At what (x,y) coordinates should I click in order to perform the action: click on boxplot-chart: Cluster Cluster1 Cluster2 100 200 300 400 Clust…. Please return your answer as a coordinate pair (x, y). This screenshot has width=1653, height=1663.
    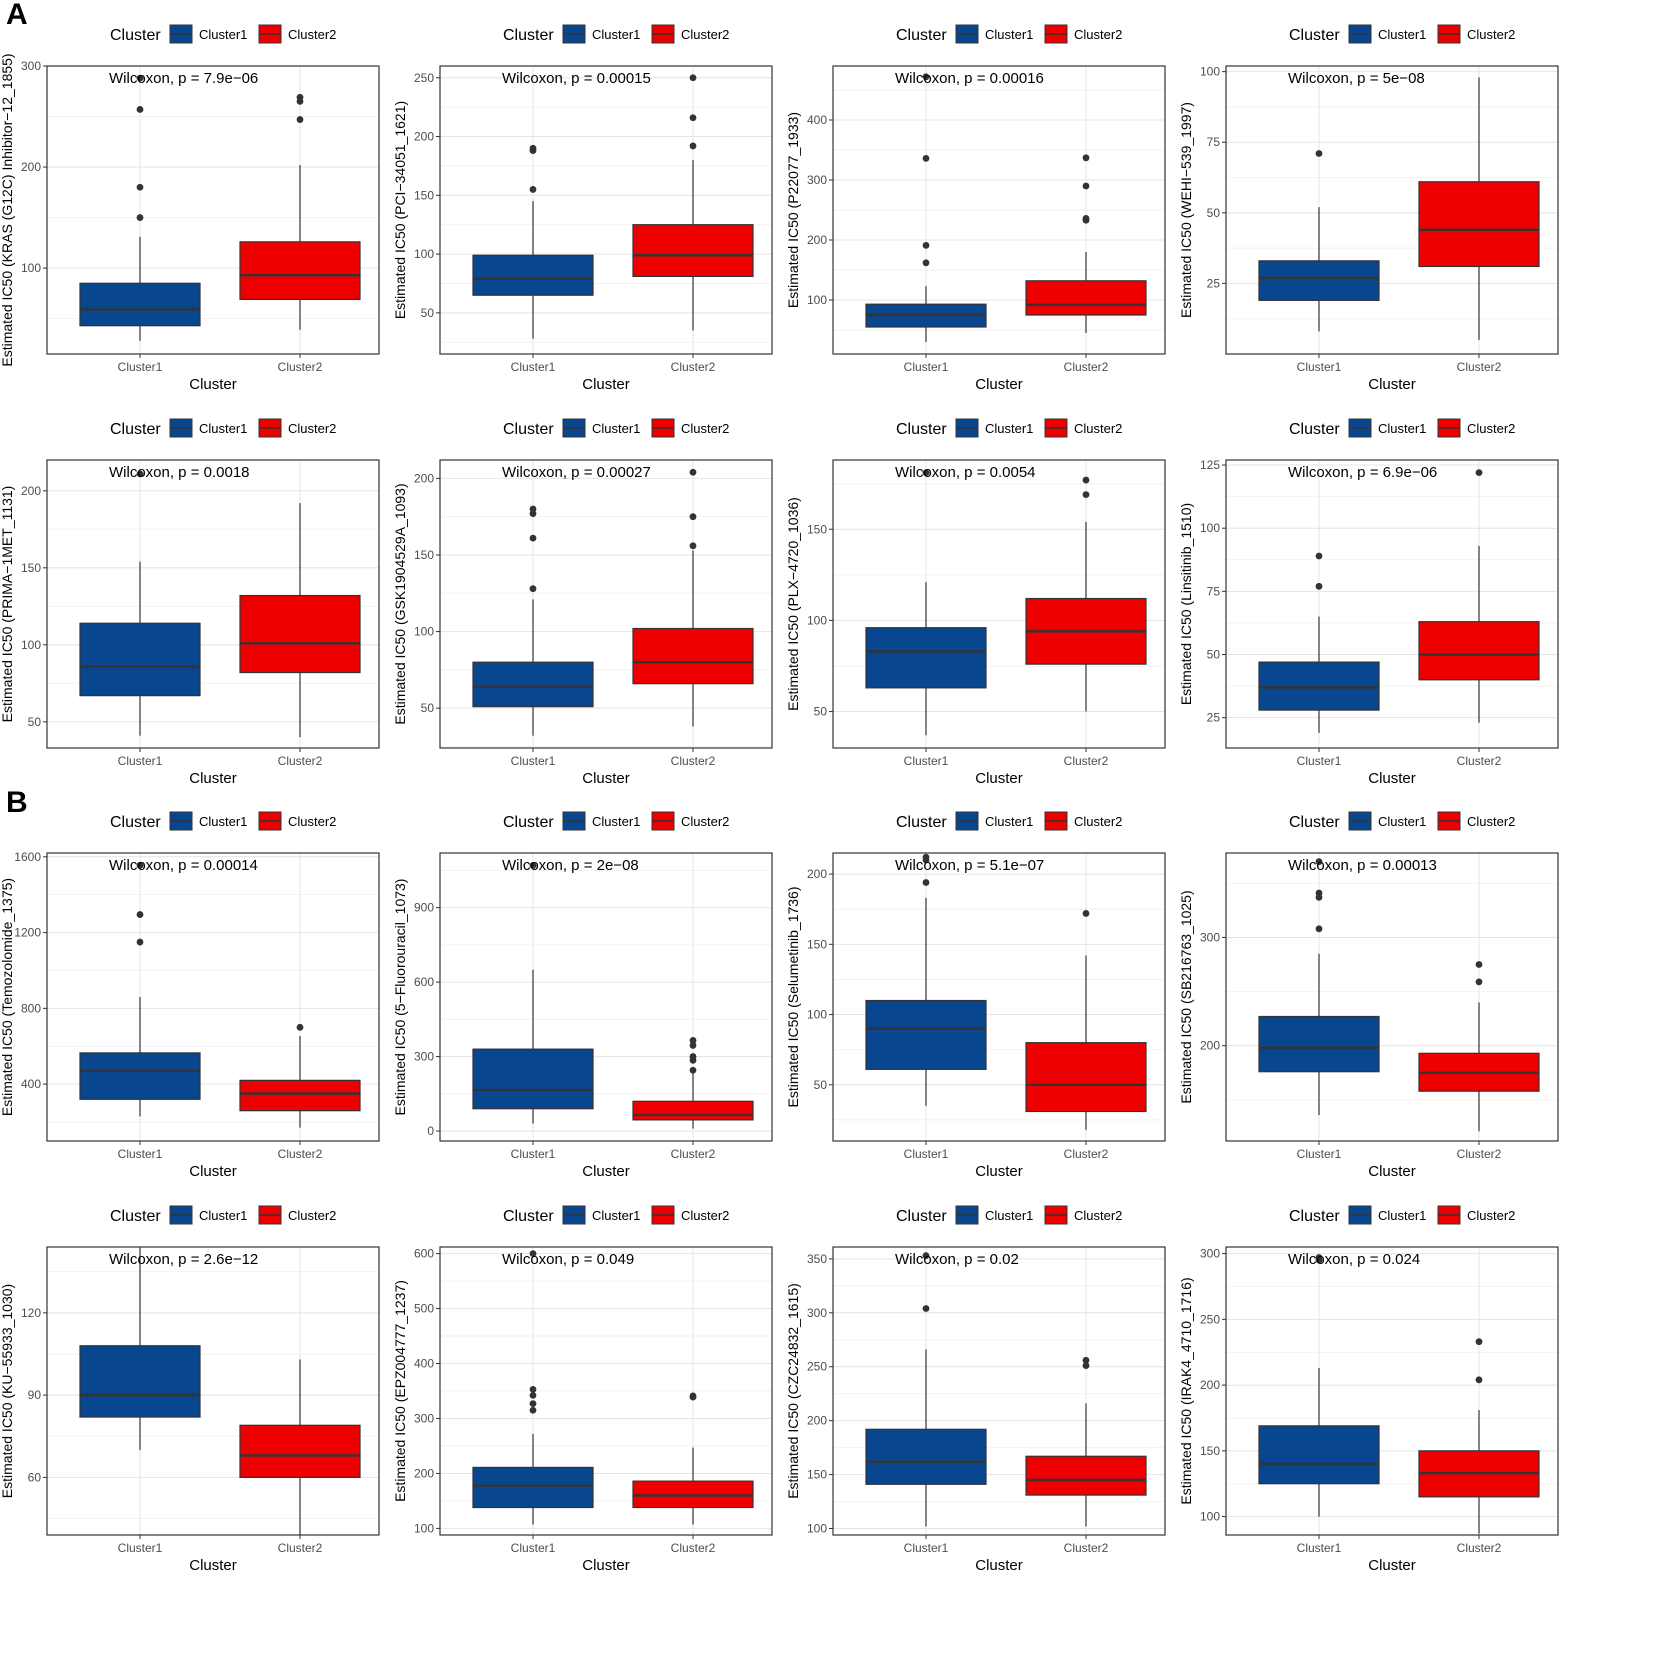
    Looking at the image, I should click on (975, 208).